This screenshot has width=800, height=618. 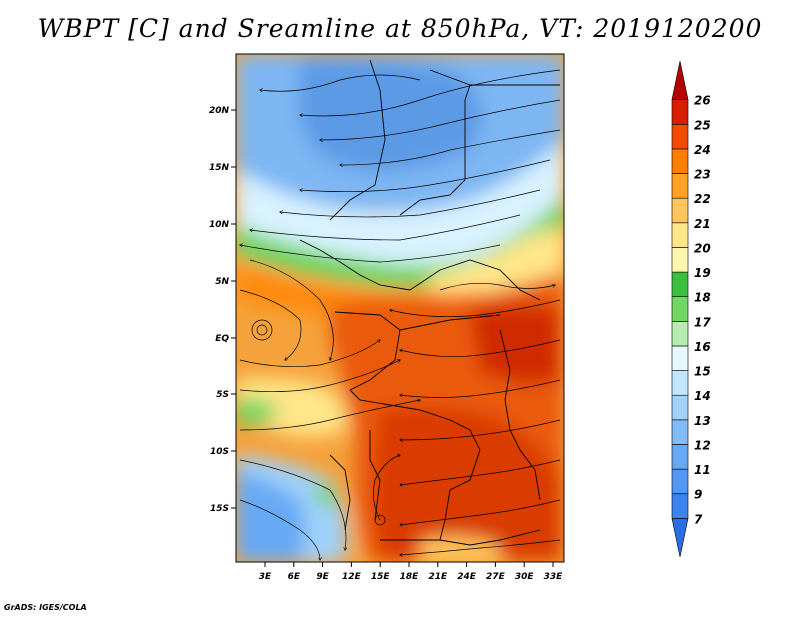 I want to click on lat-tick-label: 20N, so click(x=219, y=111).